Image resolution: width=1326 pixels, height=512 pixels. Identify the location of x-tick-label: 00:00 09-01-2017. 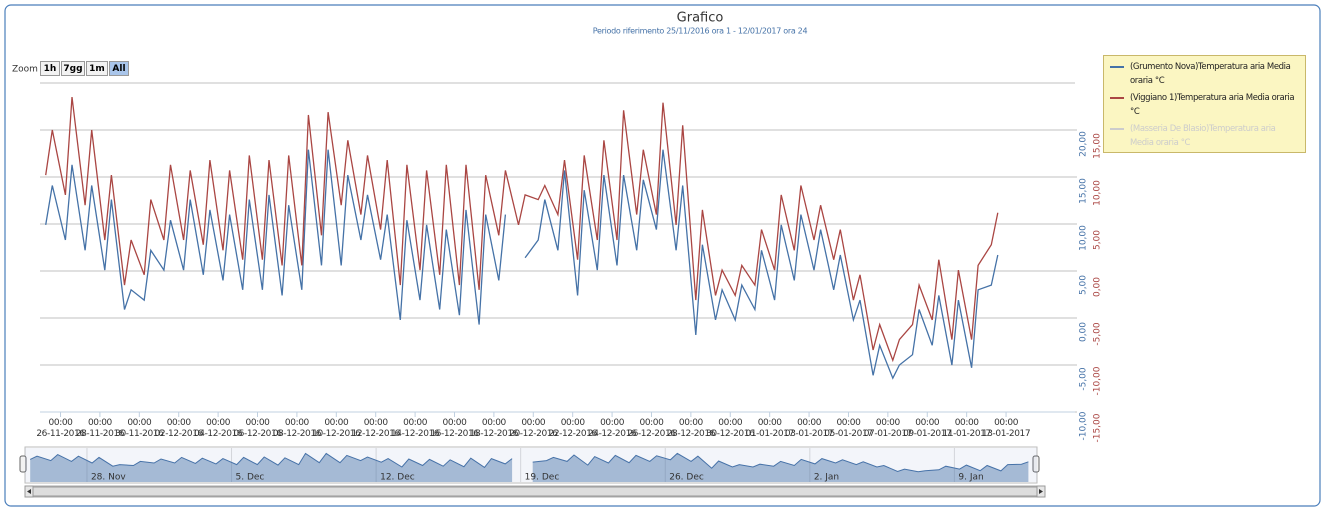
(927, 428).